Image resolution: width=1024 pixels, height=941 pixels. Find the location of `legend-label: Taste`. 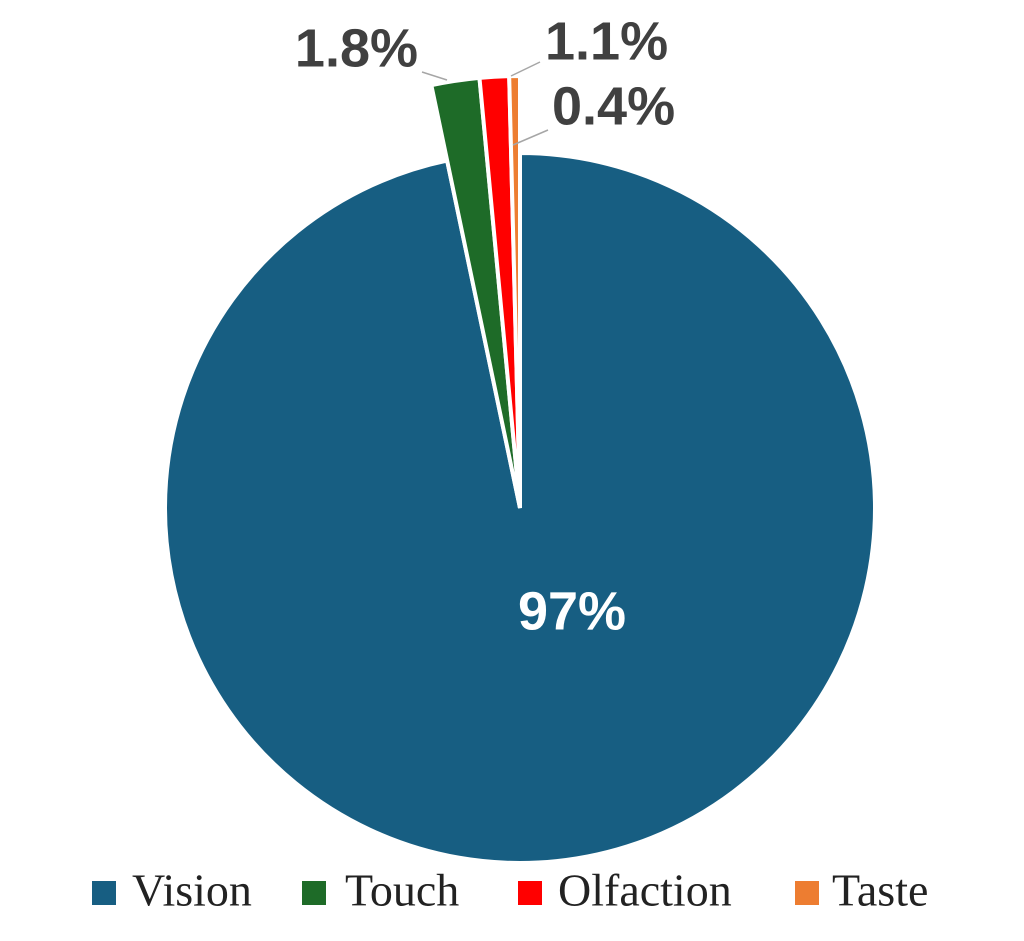

legend-label: Taste is located at coordinates (880, 890).